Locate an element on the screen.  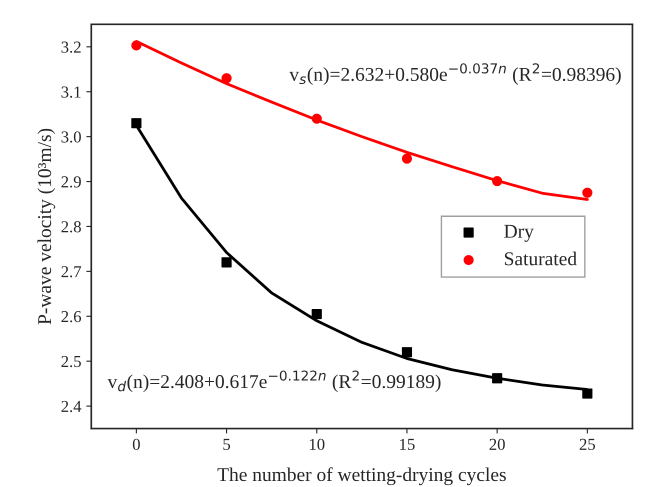
x-tick-label: 15 is located at coordinates (407, 444).